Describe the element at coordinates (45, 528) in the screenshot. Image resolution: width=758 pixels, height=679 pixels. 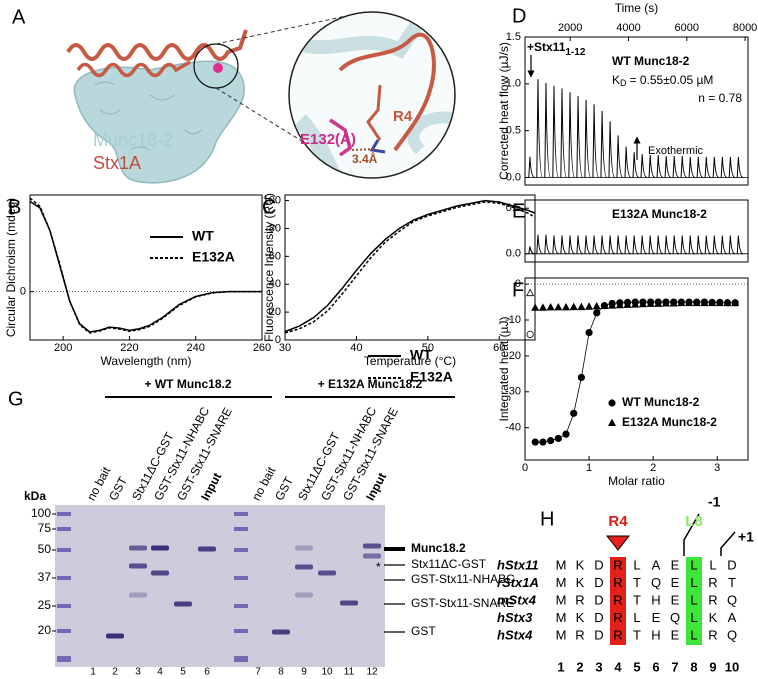
I see `marker-size: 75` at that location.